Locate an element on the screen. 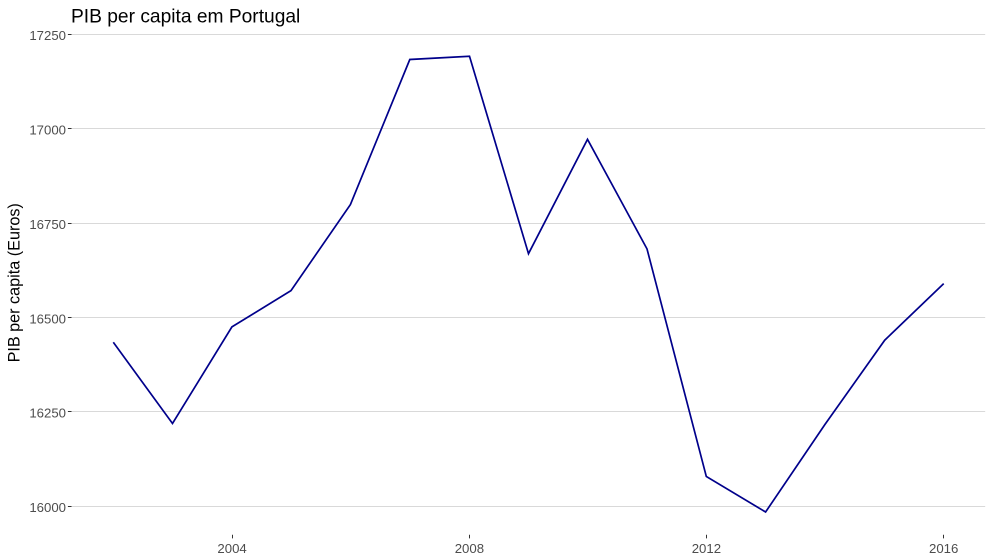  svg-text: 17000 is located at coordinates (47, 130).